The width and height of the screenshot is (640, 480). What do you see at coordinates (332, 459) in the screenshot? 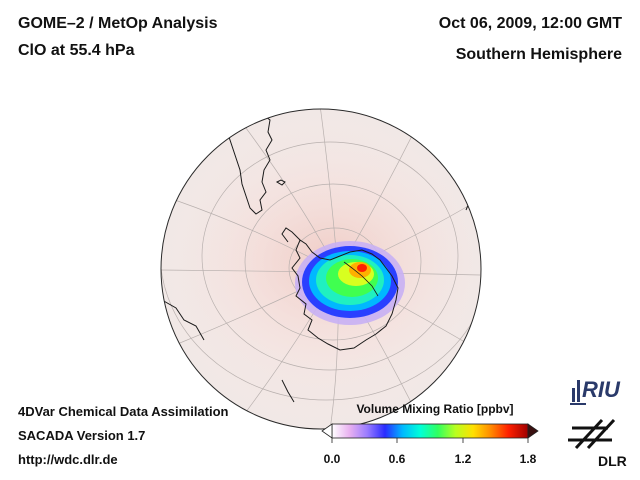
I see `colorbar-tick-label: 0.0` at bounding box center [332, 459].